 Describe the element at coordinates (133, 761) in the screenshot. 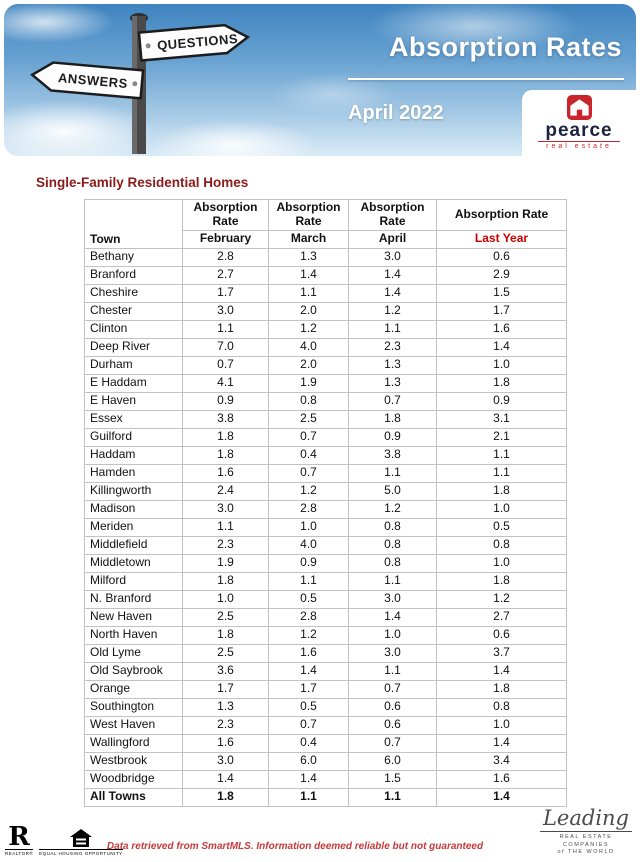

I see `town-cell: Westbrook` at that location.